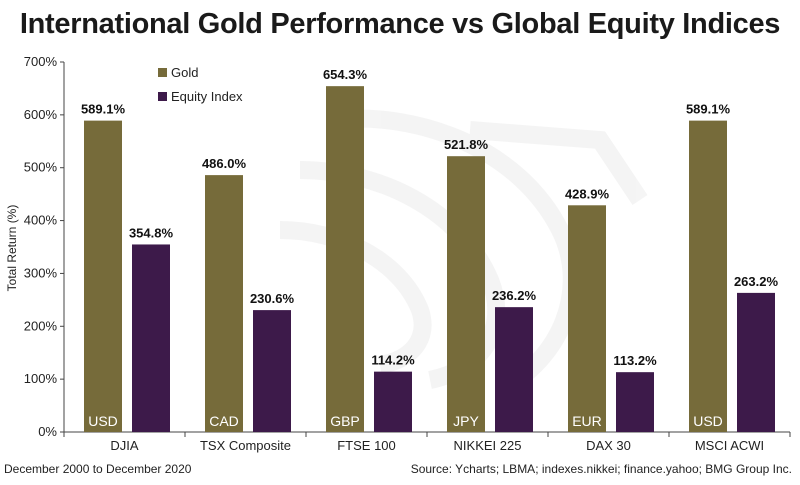 The image size is (800, 485). Describe the element at coordinates (41, 61) in the screenshot. I see `y-tick-label: 700%` at that location.